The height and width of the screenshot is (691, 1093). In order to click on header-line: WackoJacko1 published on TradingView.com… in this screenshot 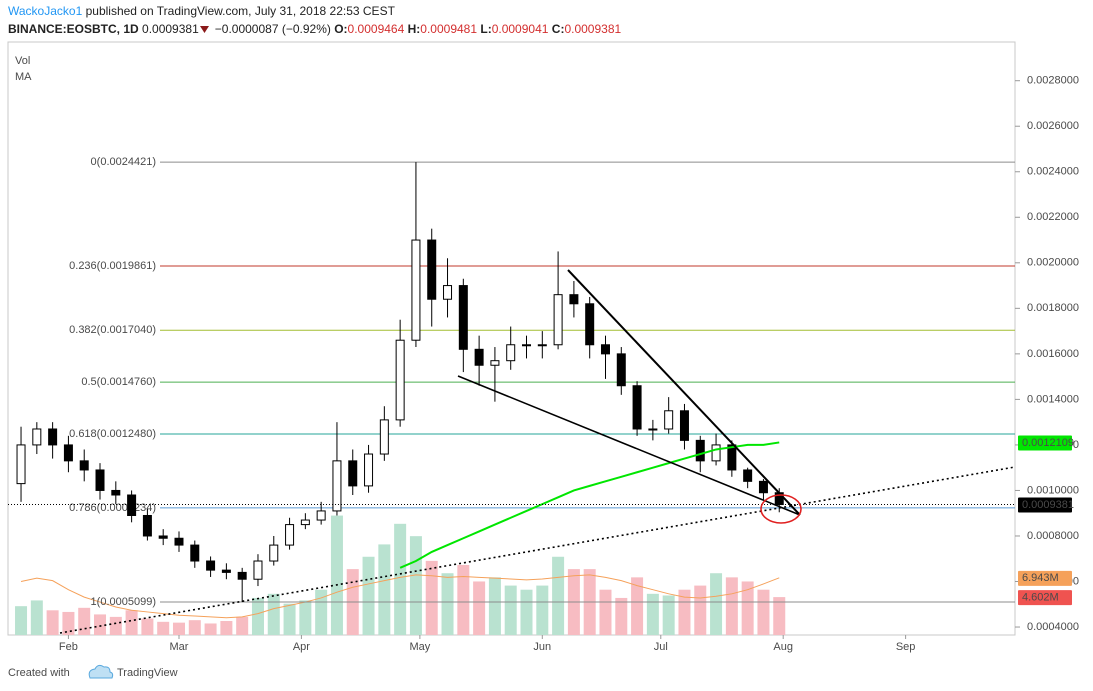, I will do `click(202, 11)`.